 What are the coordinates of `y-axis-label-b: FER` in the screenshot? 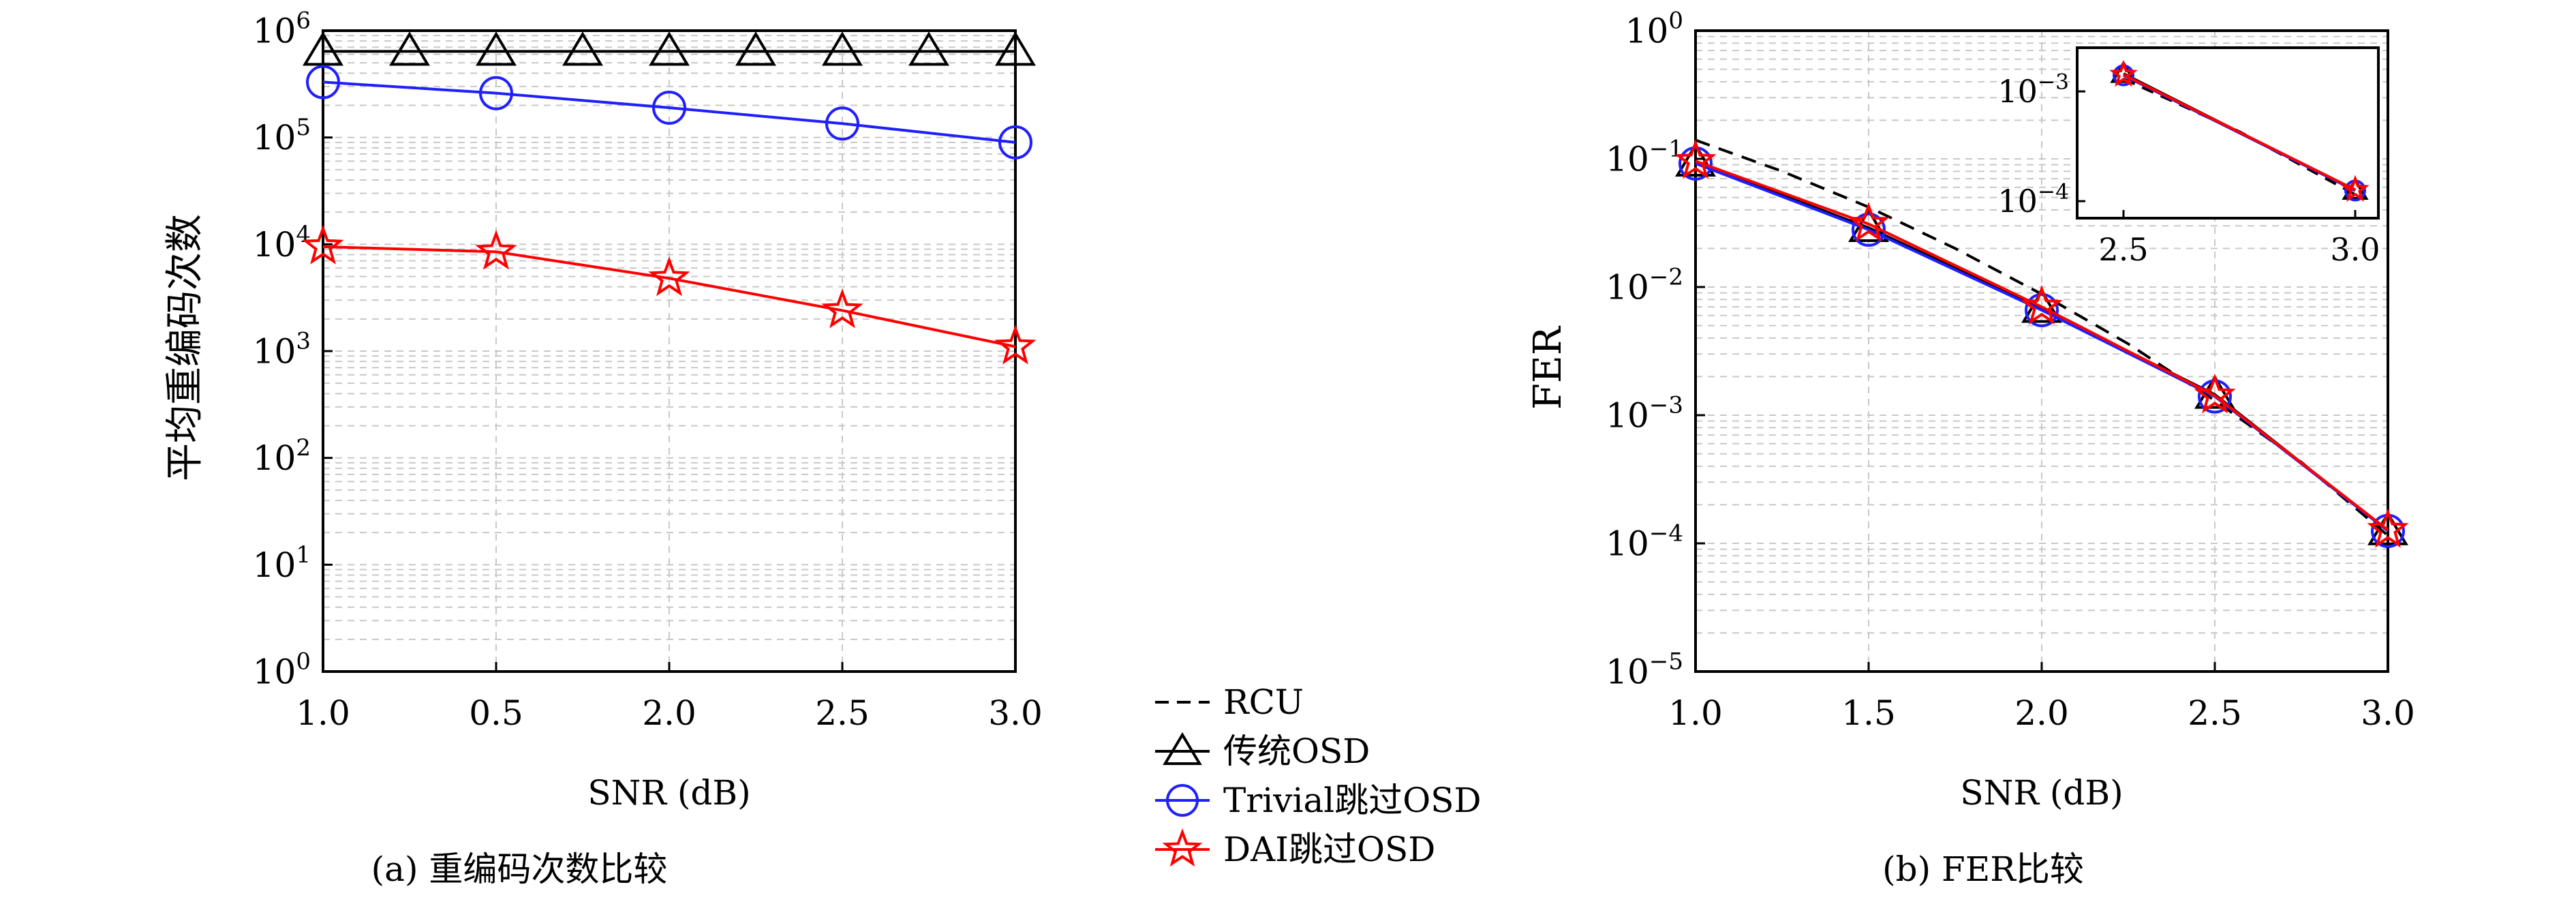 It's located at (1548, 367).